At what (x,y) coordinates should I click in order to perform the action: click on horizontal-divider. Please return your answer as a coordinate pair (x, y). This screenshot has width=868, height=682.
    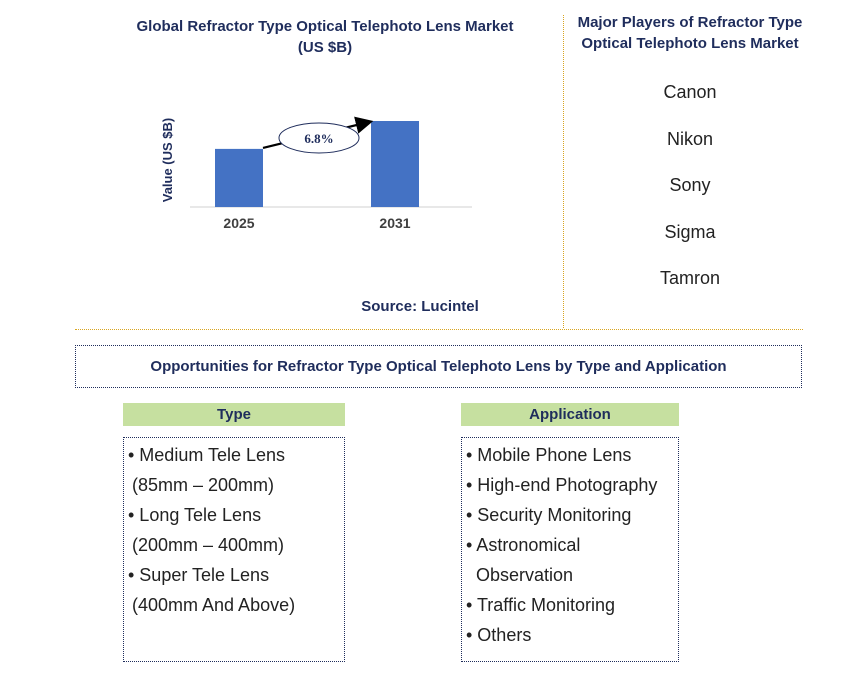
    Looking at the image, I should click on (439, 329).